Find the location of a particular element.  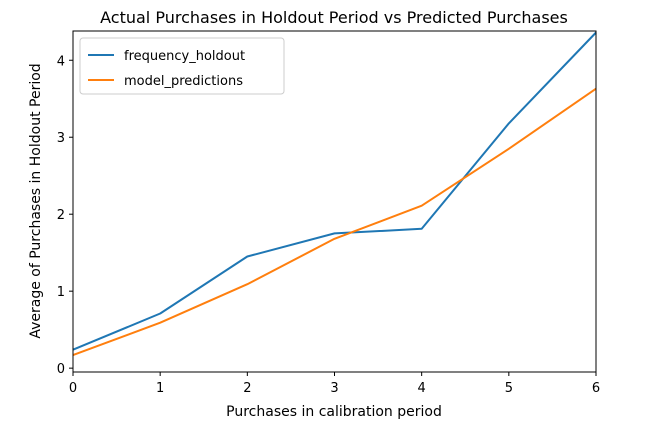

x-tick-label: 2 is located at coordinates (247, 388).